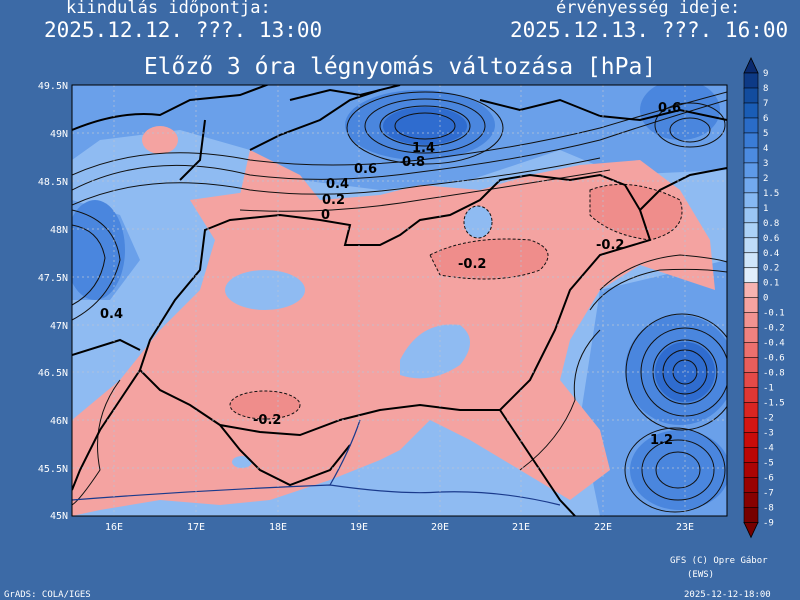 Image resolution: width=800 pixels, height=600 pixels. What do you see at coordinates (771, 194) in the screenshot?
I see `legend-label: 1.5` at bounding box center [771, 194].